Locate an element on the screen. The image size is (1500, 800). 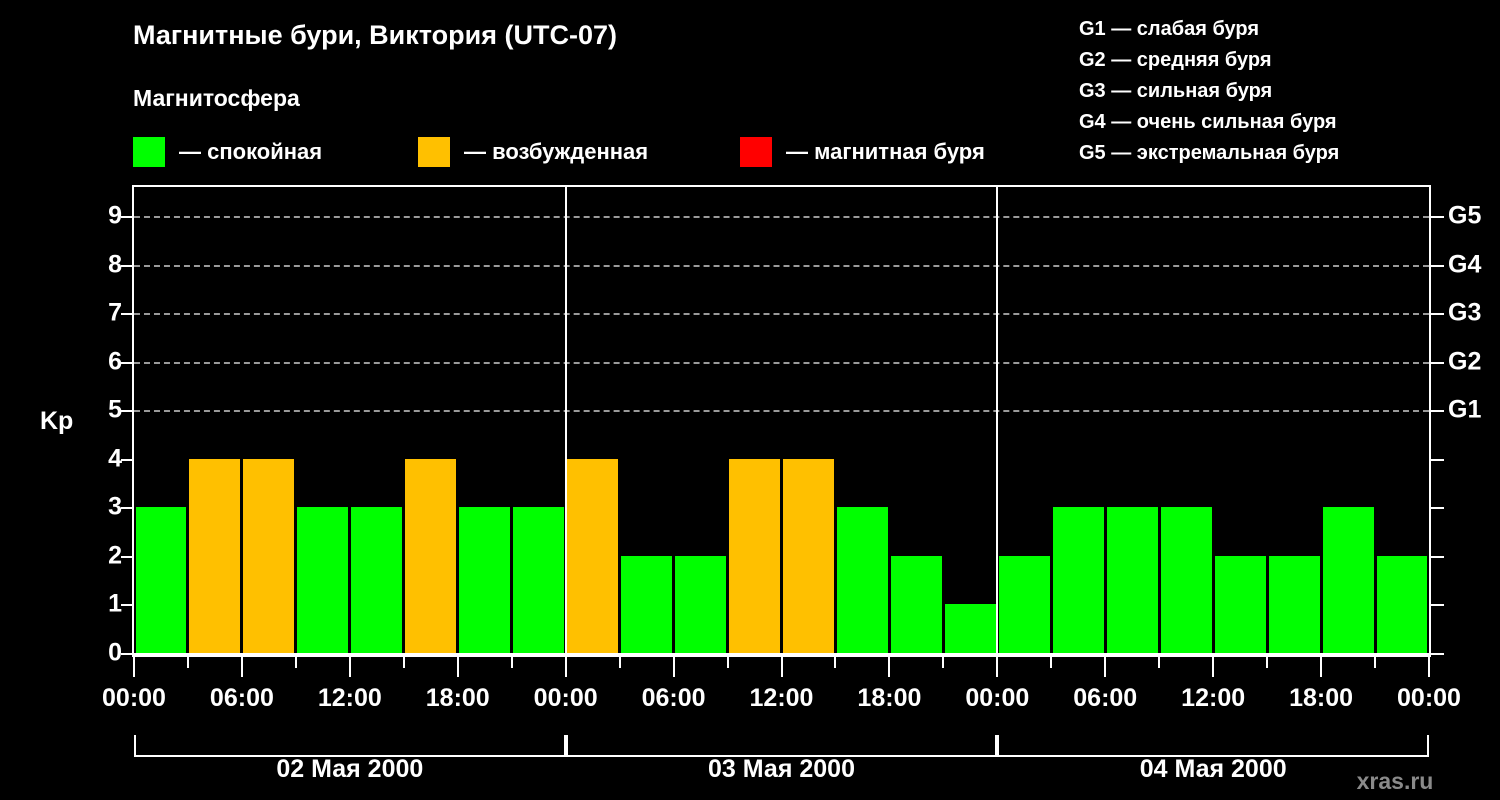
watermark: xras.ru is located at coordinates (1395, 781).